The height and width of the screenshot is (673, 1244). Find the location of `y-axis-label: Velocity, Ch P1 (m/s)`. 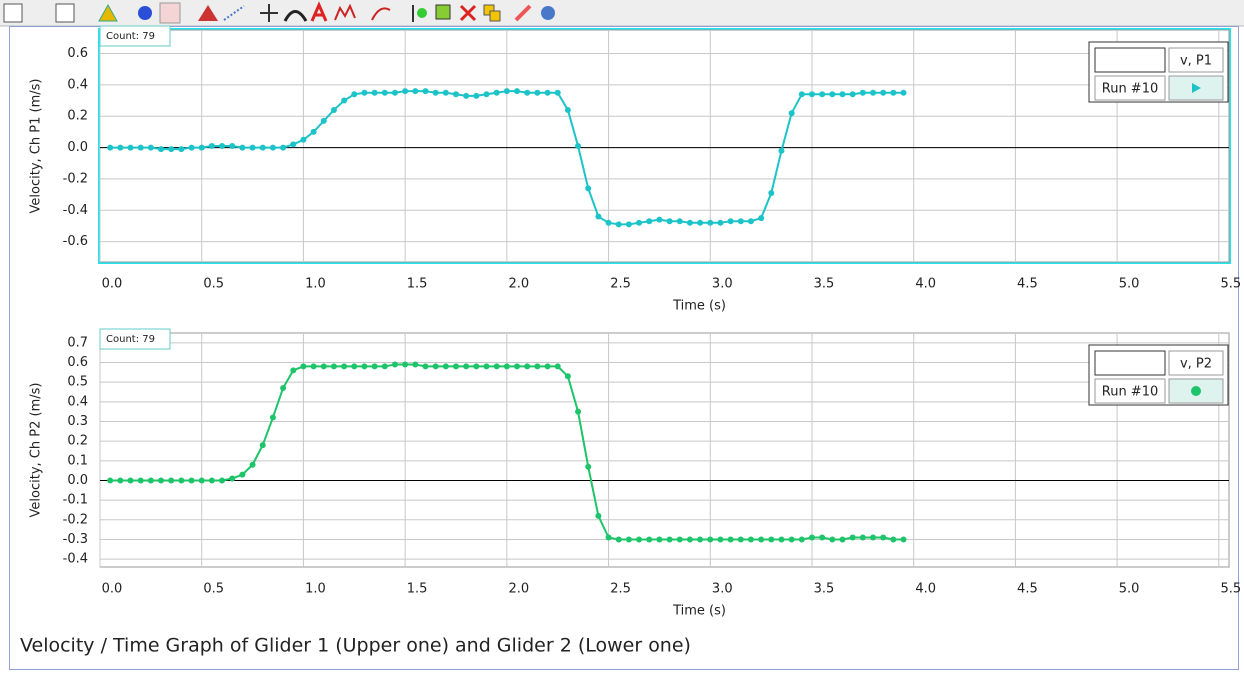

y-axis-label: Velocity, Ch P1 (m/s) is located at coordinates (36, 146).